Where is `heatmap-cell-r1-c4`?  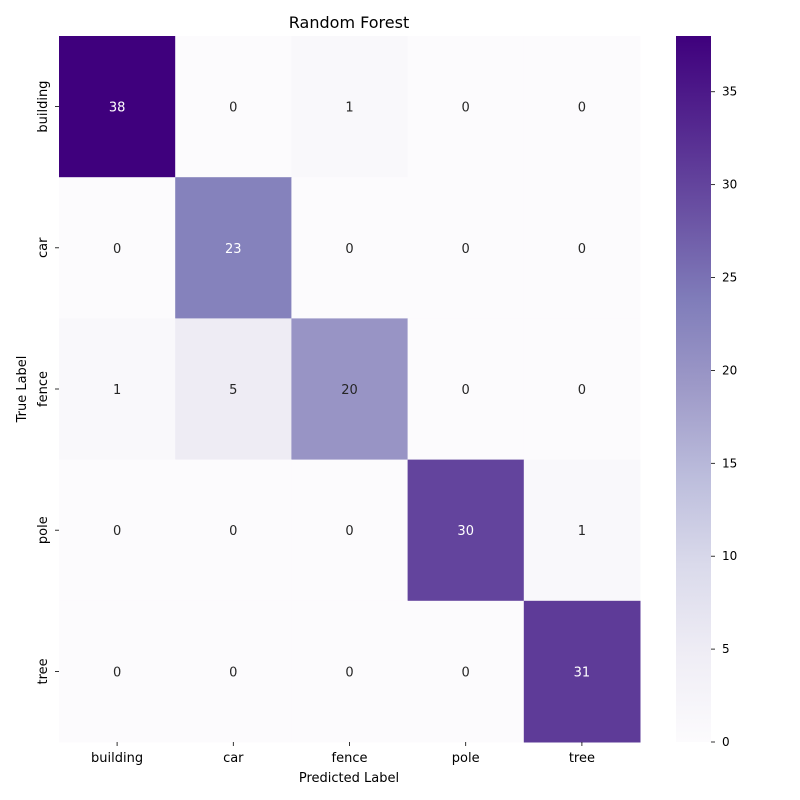 heatmap-cell-r1-c4 is located at coordinates (582, 248).